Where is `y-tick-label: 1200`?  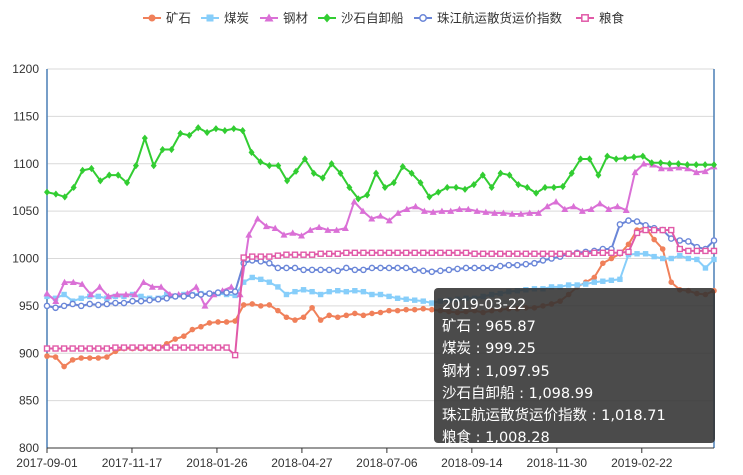 y-tick-label: 1200 is located at coordinates (25, 69).